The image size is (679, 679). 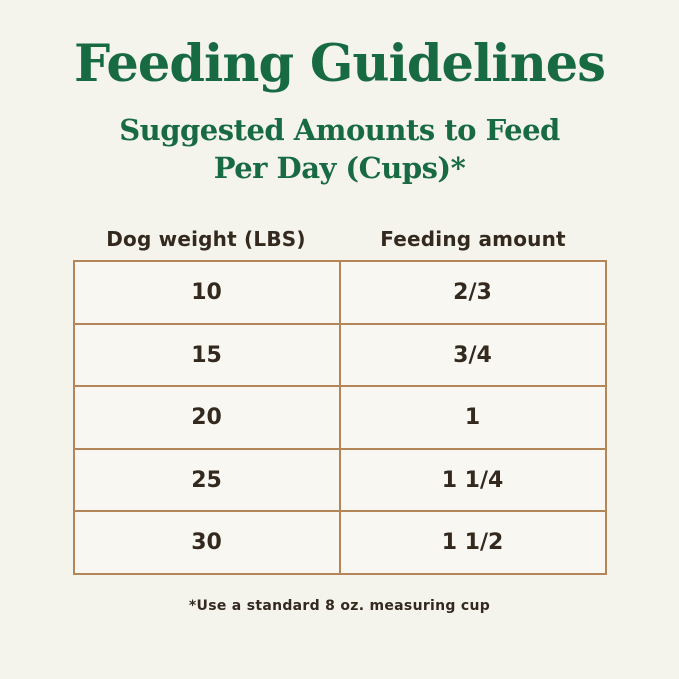 I want to click on subtitle-line-1: Suggested Amounts to Feed, so click(x=339, y=130).